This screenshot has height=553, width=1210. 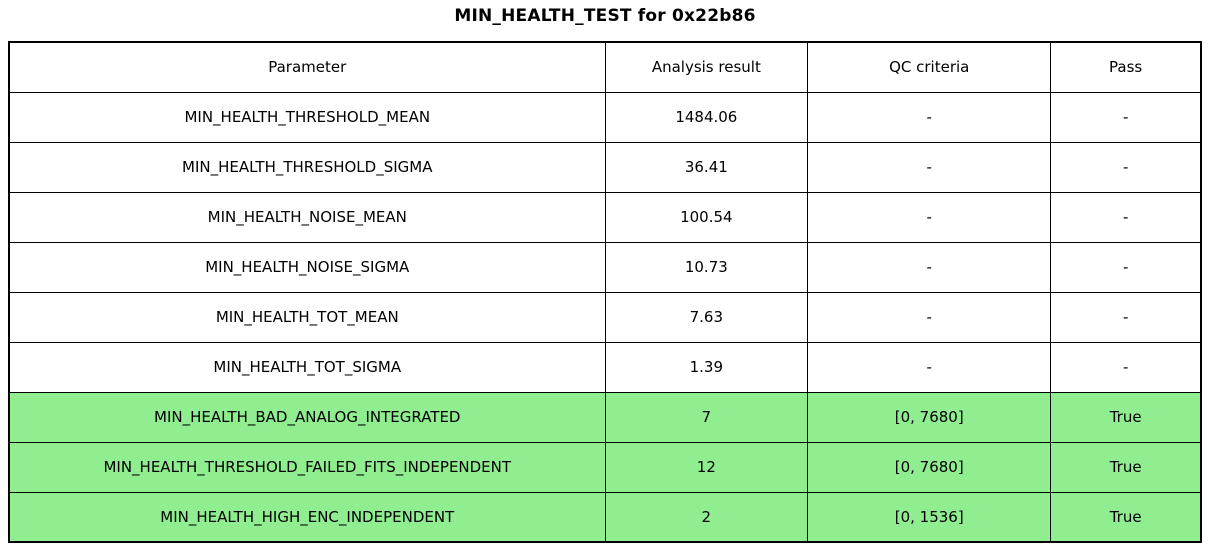 I want to click on cell-qc-criteria: [0, 1536], so click(x=929, y=517).